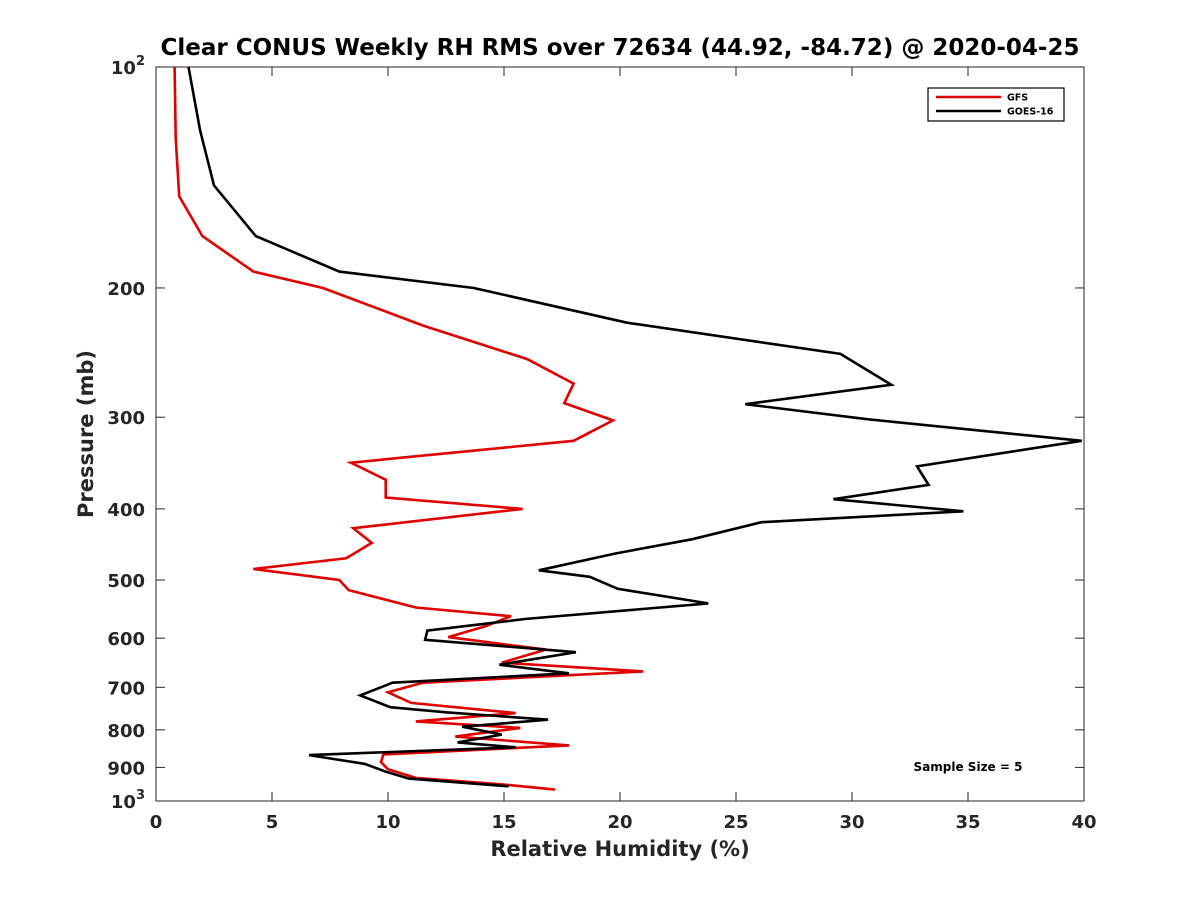 The height and width of the screenshot is (900, 1200). What do you see at coordinates (619, 822) in the screenshot?
I see `x-tick-label: 20` at bounding box center [619, 822].